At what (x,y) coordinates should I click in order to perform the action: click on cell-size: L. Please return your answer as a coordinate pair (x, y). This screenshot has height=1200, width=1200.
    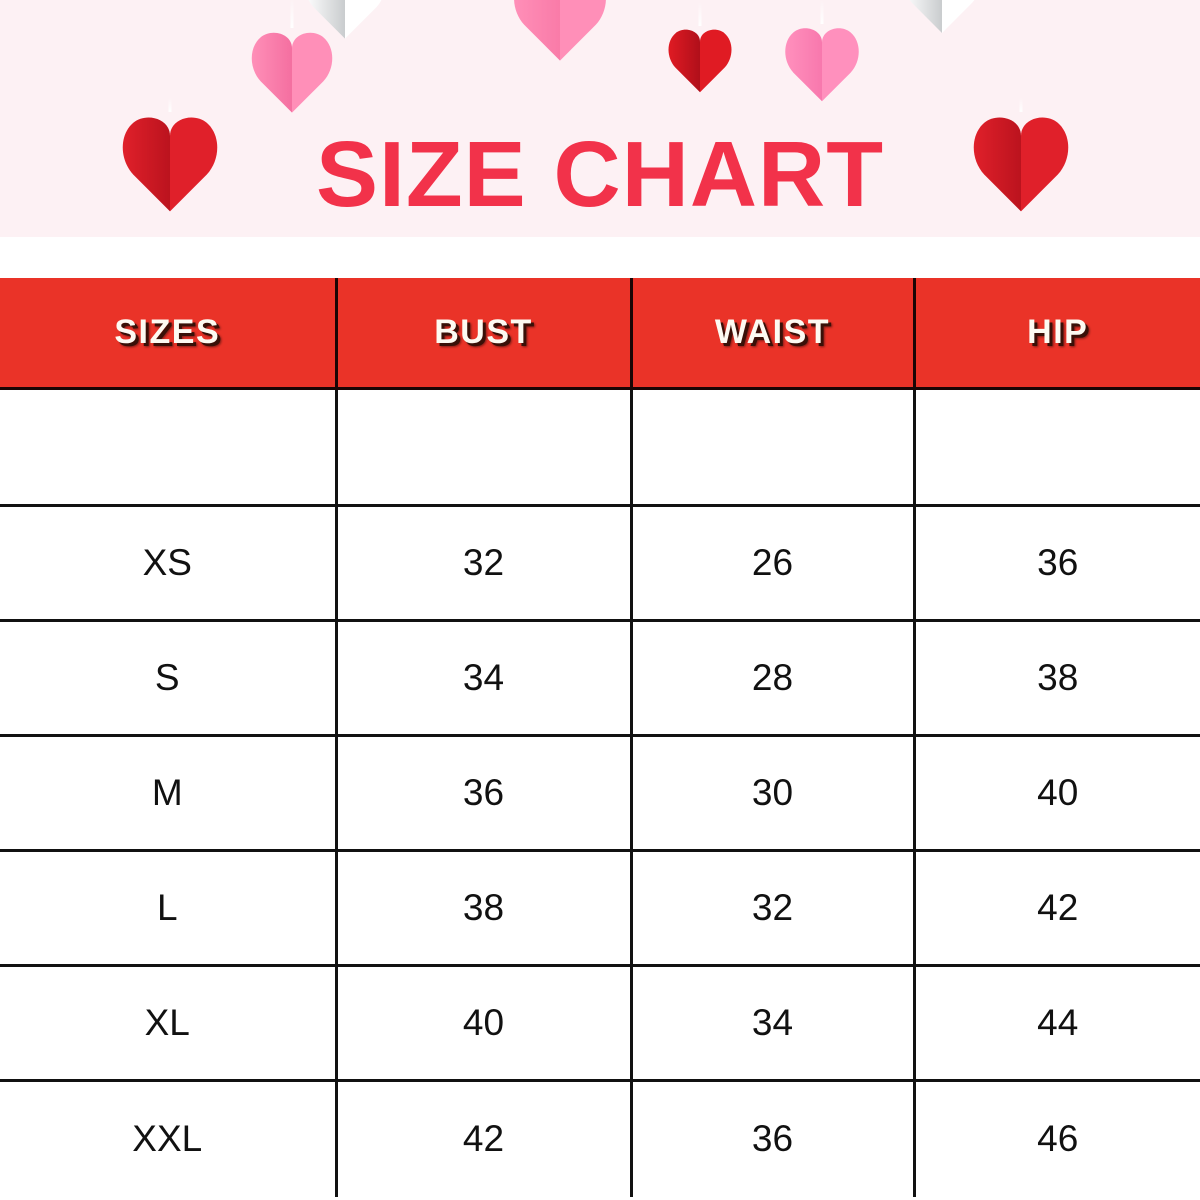
    Looking at the image, I should click on (169, 907).